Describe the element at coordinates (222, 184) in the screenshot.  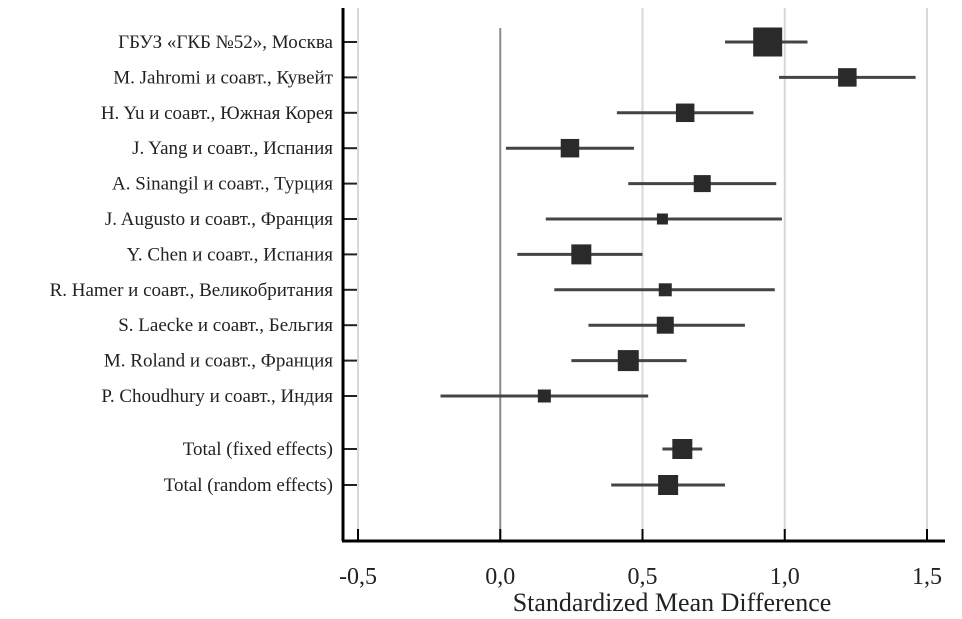
I see `study-label: A. Sinangil и соавт., Турция` at that location.